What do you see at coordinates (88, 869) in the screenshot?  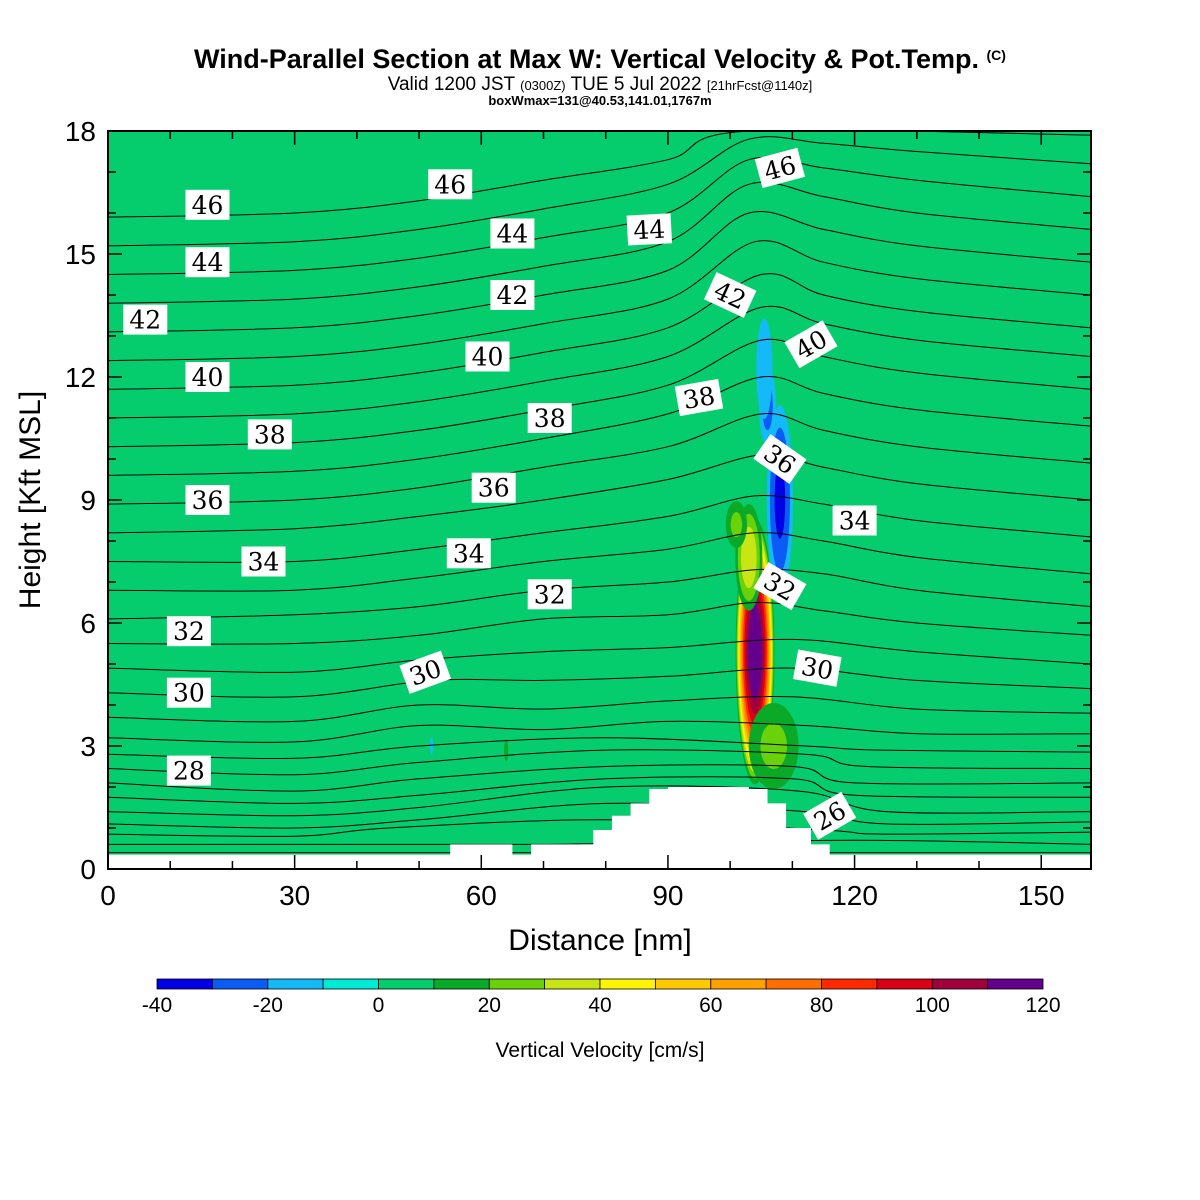 I see `y-tick-label: 0` at bounding box center [88, 869].